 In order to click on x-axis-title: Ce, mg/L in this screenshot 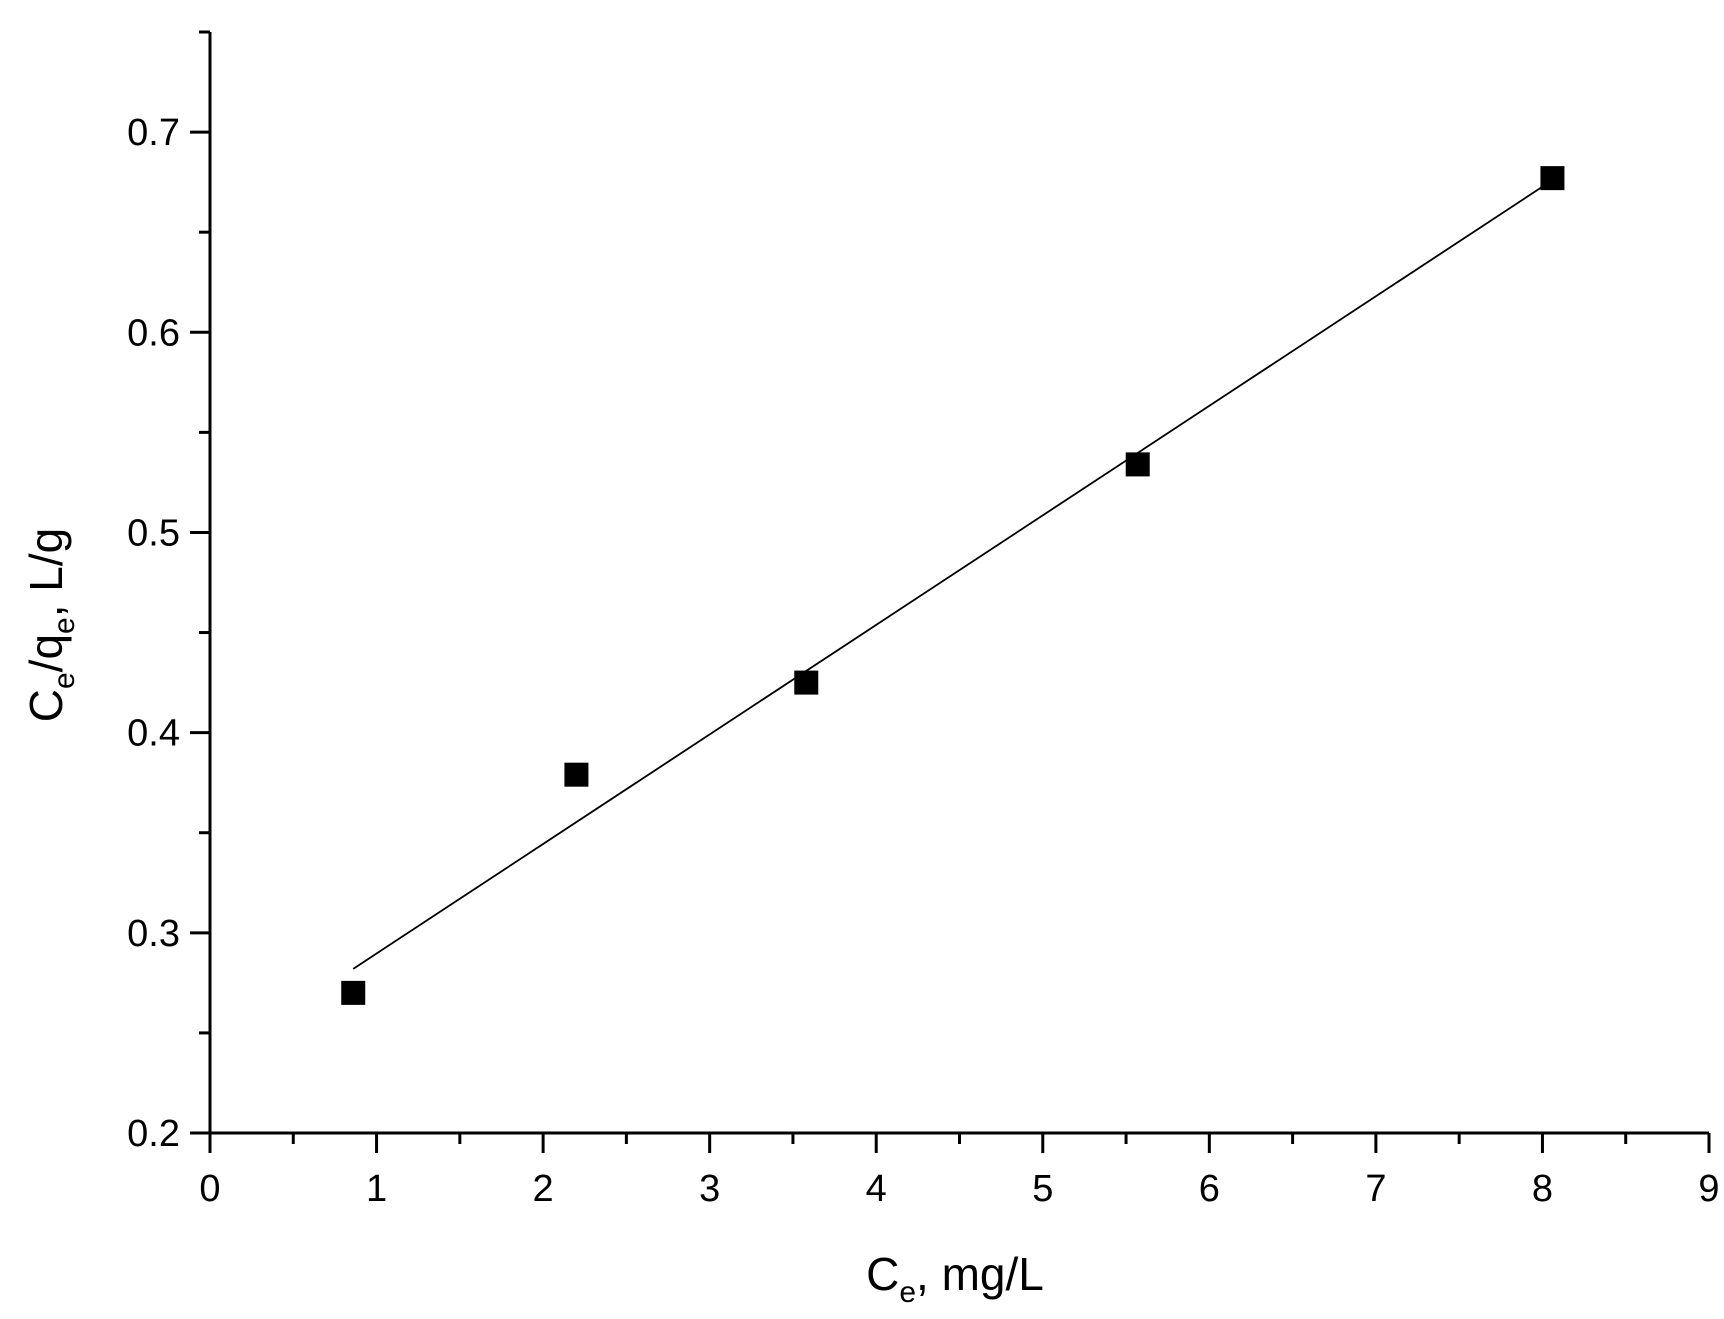, I will do `click(955, 1278)`.